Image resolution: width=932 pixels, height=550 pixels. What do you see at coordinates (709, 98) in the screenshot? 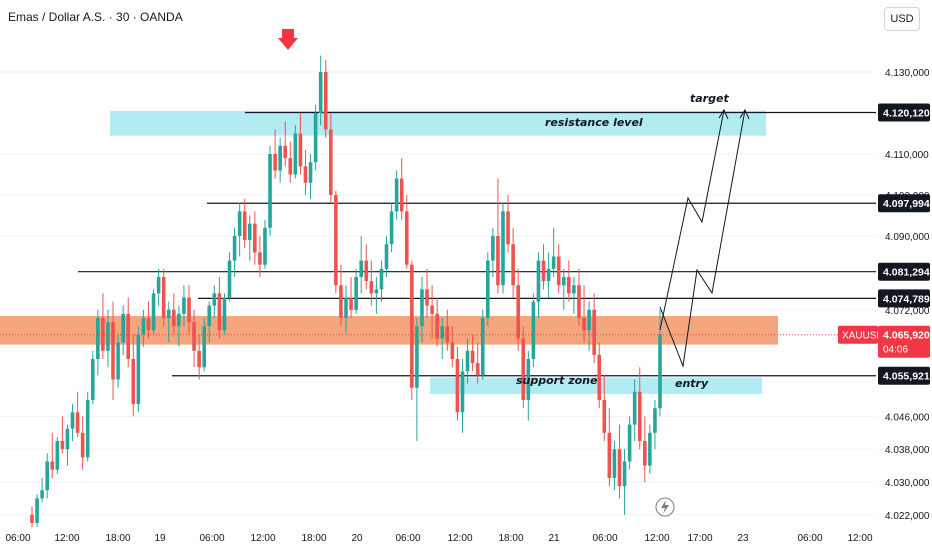
I see `target-label: target` at bounding box center [709, 98].